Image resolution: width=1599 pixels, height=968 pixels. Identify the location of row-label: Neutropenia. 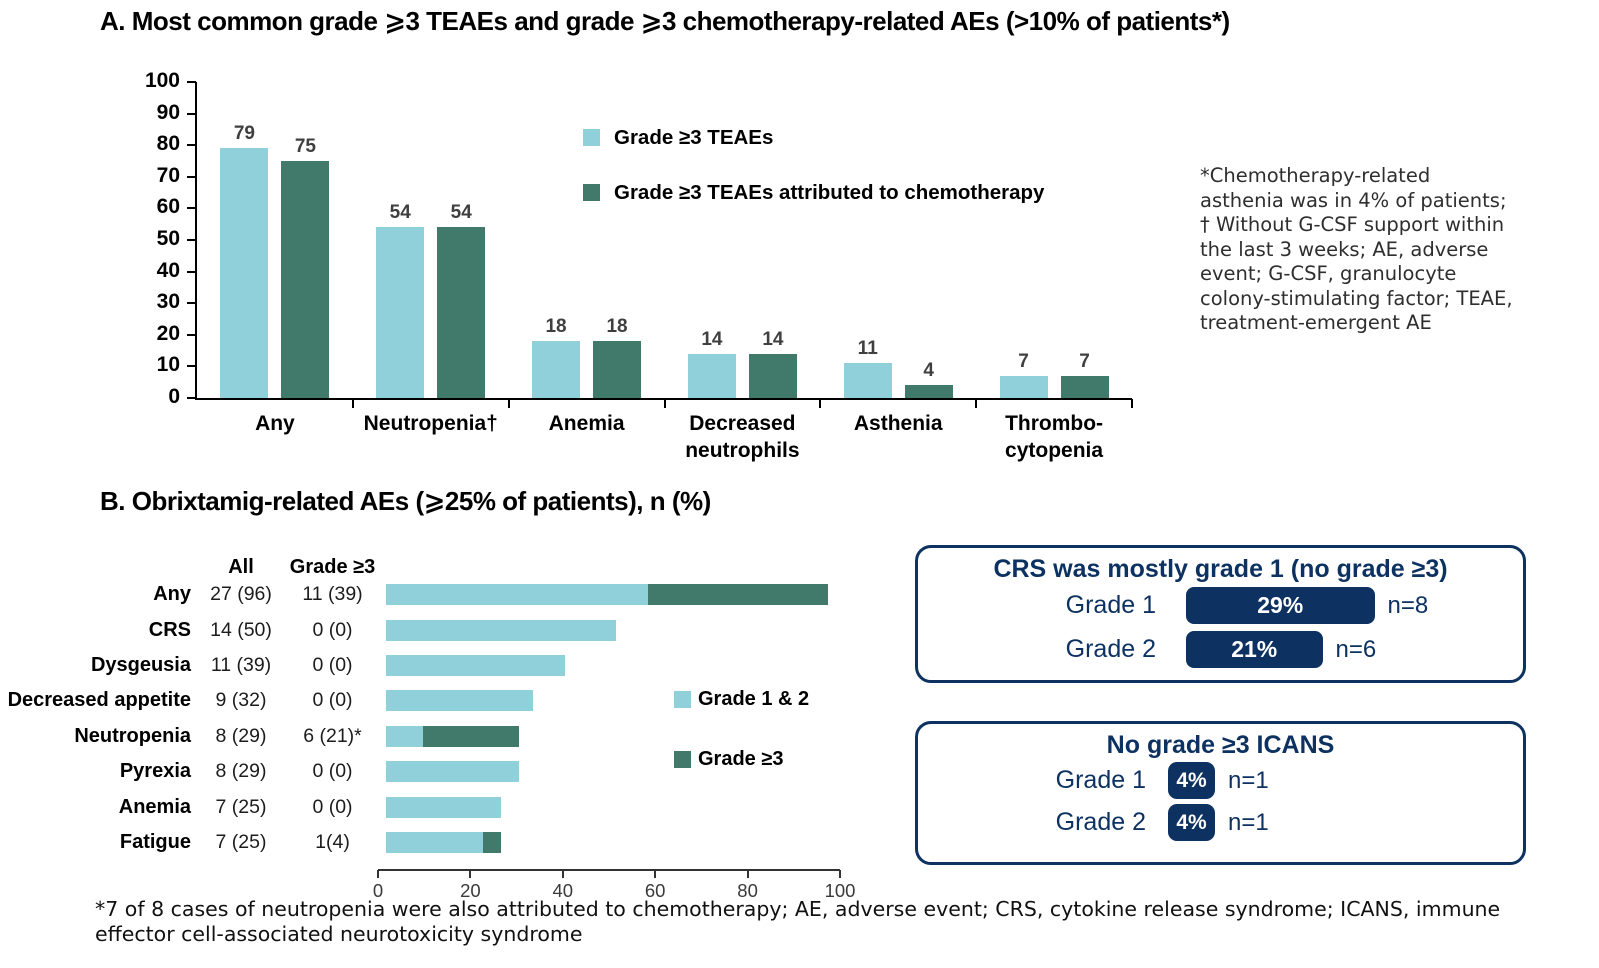
(132, 735).